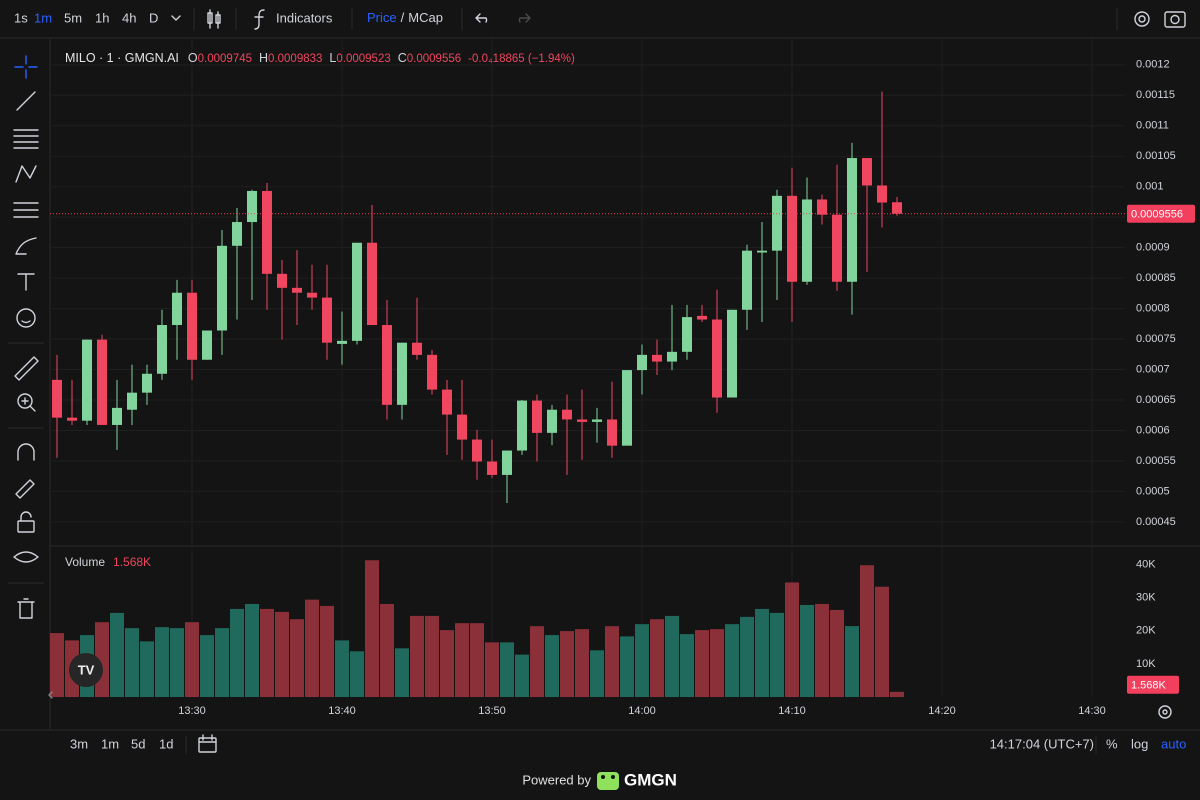 Image resolution: width=1200 pixels, height=800 pixels. I want to click on crosshair-tool, so click(26, 67).